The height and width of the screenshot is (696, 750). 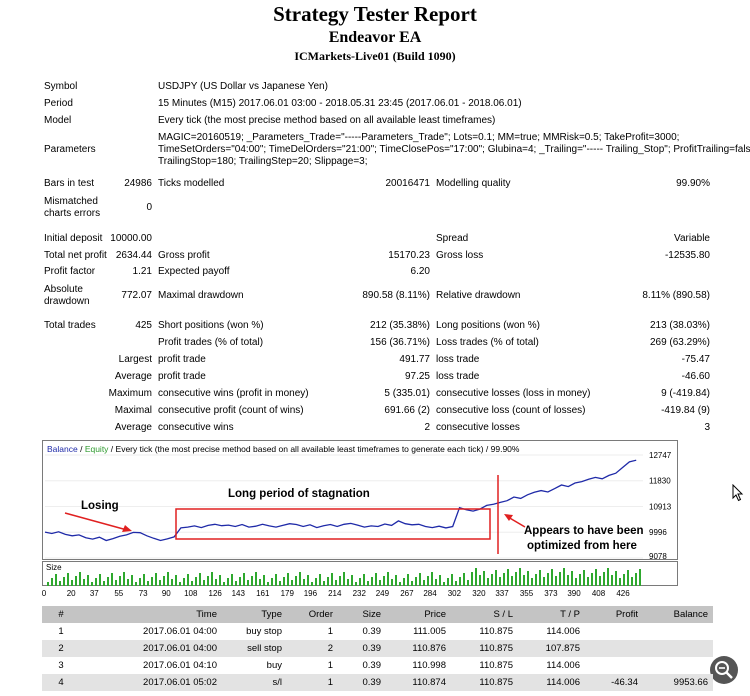 What do you see at coordinates (184, 255) in the screenshot?
I see `gross-profit-label: Gross profit` at bounding box center [184, 255].